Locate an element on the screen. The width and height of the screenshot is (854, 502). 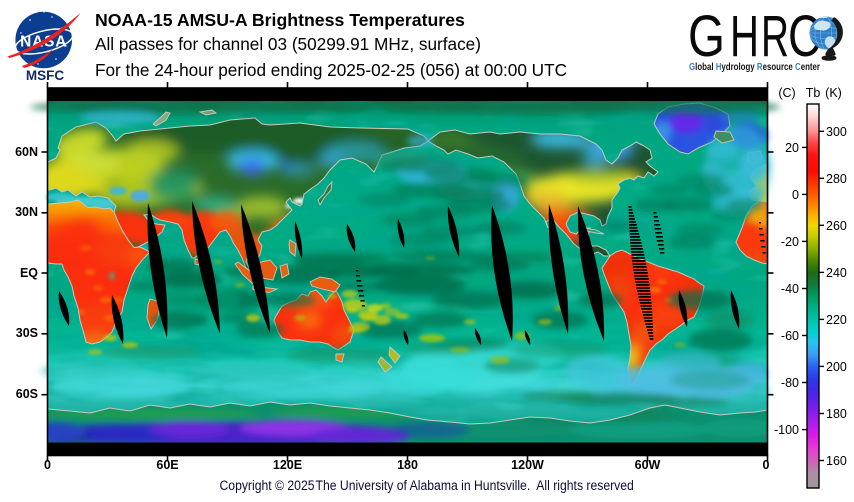
svg-text:Global Hydrology Resource Cent: Global Hydrology Resource Center is located at coordinates (754, 67).